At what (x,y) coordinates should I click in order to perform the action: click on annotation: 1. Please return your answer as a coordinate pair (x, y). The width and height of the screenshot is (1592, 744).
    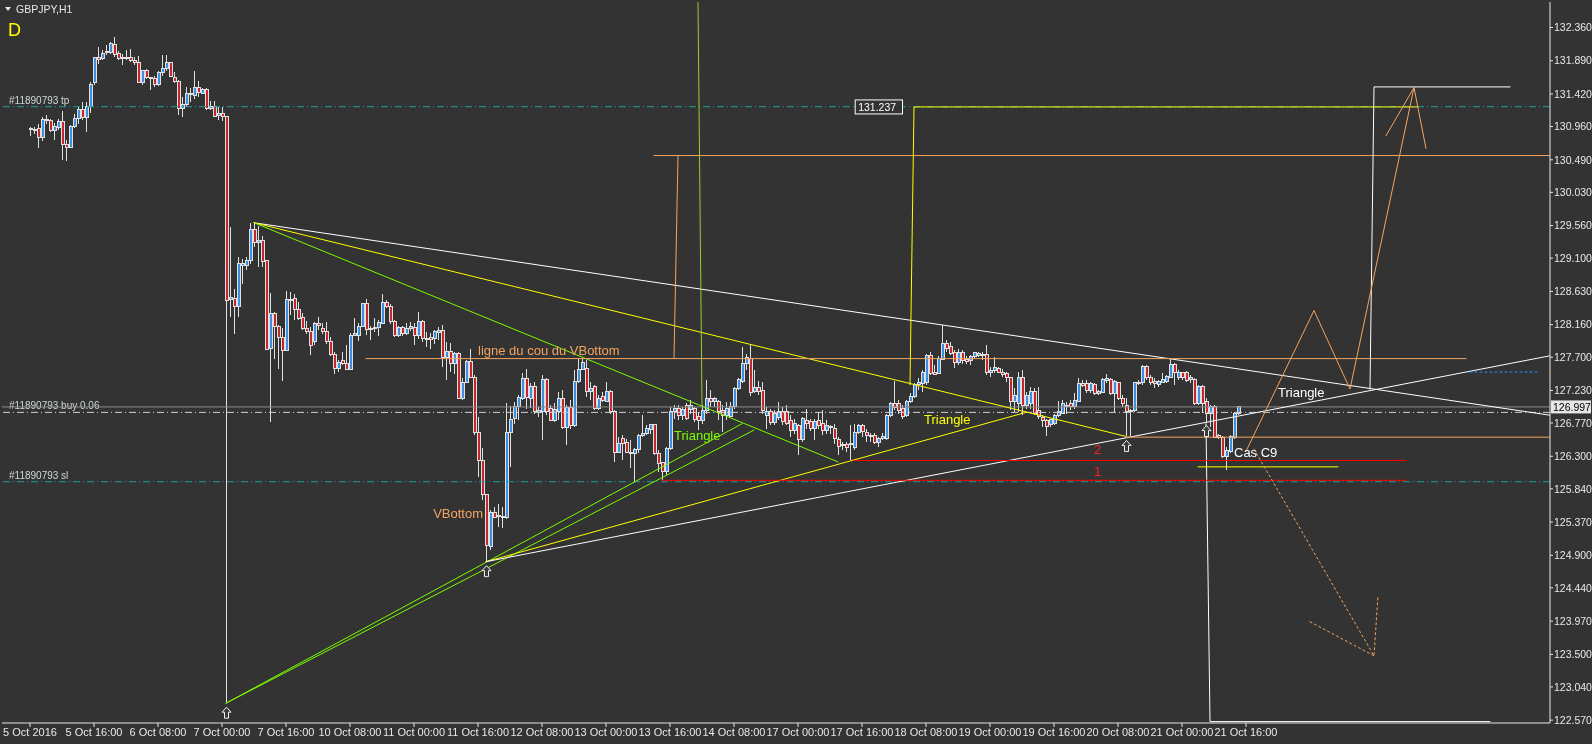
    Looking at the image, I should click on (1098, 471).